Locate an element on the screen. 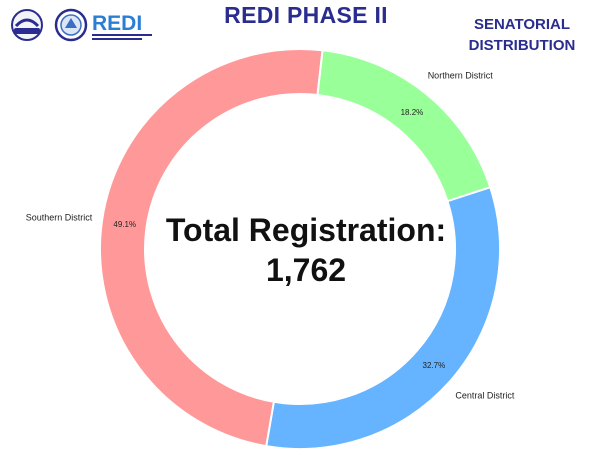 This screenshot has height=459, width=612. svg-text: REDI is located at coordinates (117, 23).